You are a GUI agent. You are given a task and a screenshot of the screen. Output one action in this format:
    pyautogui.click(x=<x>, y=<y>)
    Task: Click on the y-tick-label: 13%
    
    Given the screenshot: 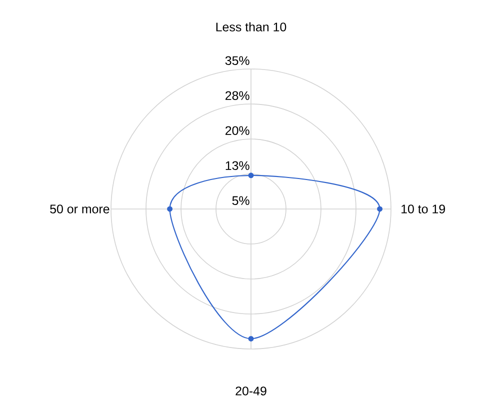 What is the action you would take?
    pyautogui.click(x=238, y=165)
    